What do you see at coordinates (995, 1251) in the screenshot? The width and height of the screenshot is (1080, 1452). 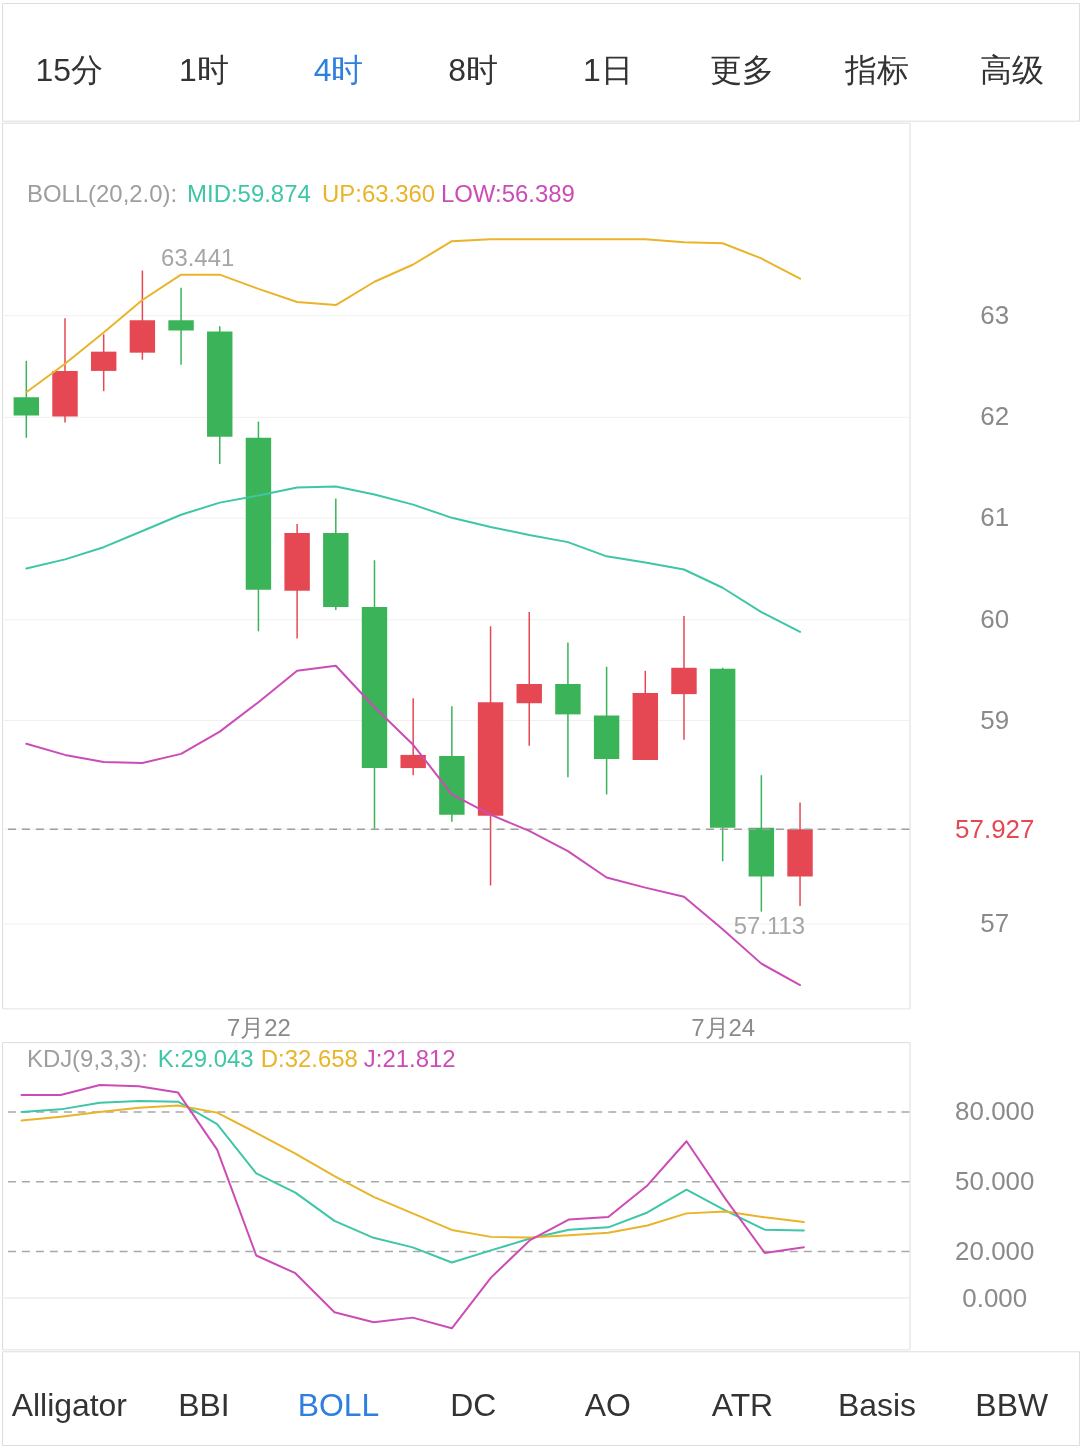 I see `y-tick-label: 20.000` at bounding box center [995, 1251].